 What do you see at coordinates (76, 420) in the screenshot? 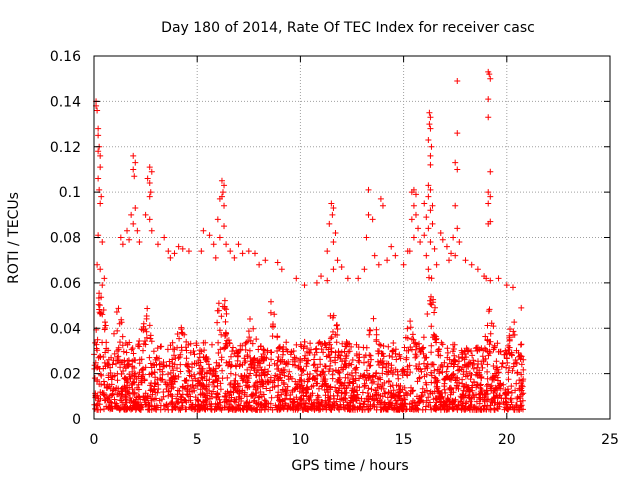
I see `y-tick-label: 0` at bounding box center [76, 420].